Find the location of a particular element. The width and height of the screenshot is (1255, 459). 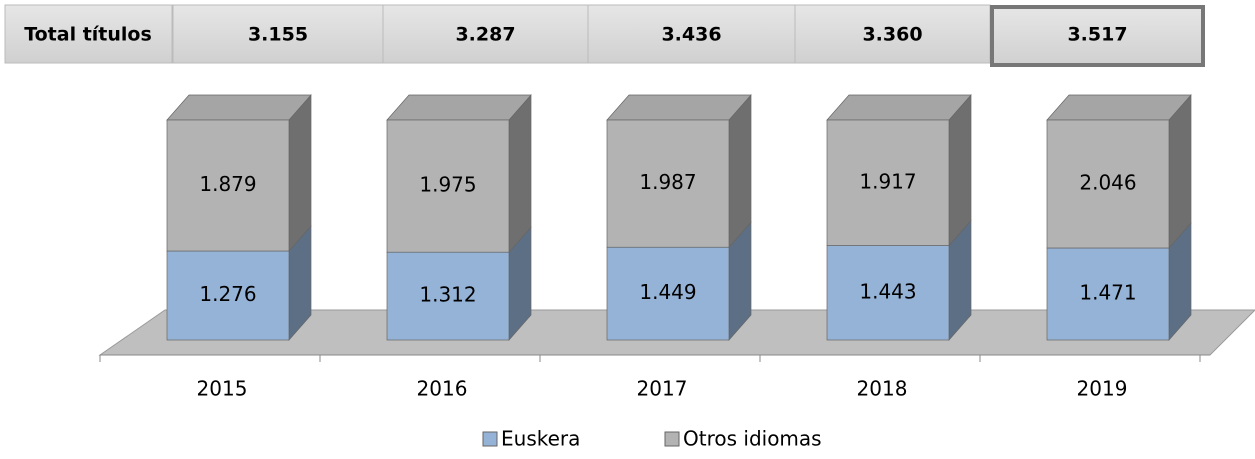

data-label: 1.987 is located at coordinates (667, 182).